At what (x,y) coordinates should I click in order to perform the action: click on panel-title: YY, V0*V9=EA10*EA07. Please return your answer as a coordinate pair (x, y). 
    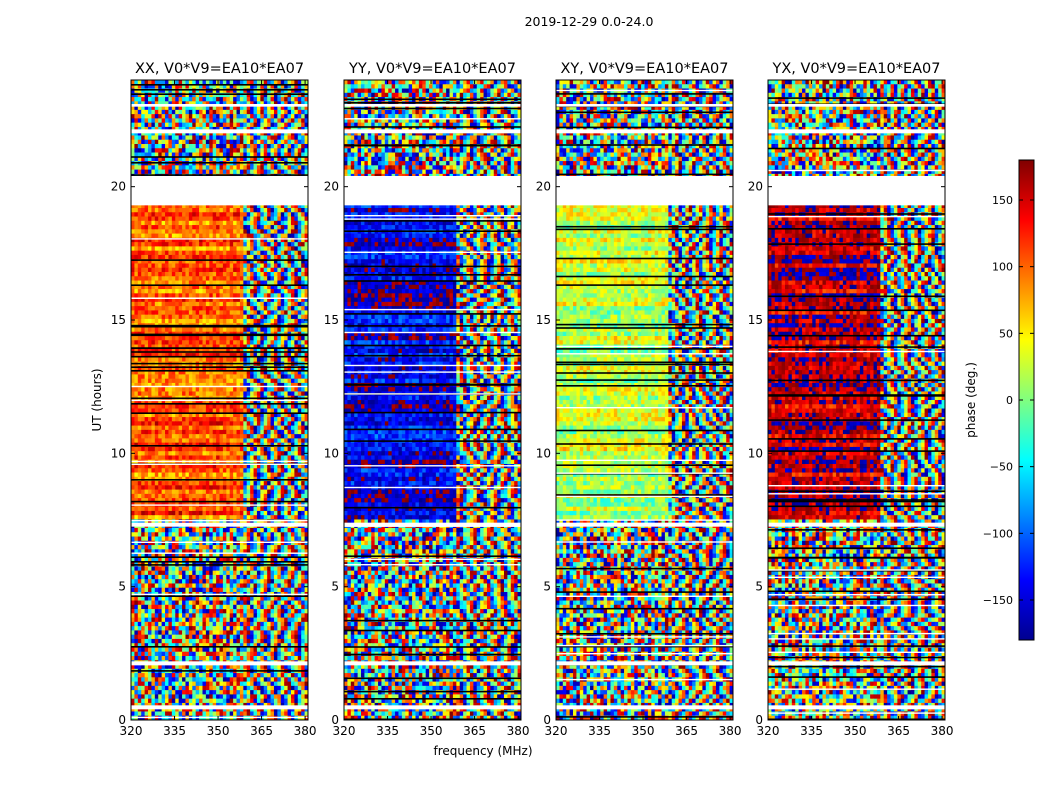
    Looking at the image, I should click on (432, 69).